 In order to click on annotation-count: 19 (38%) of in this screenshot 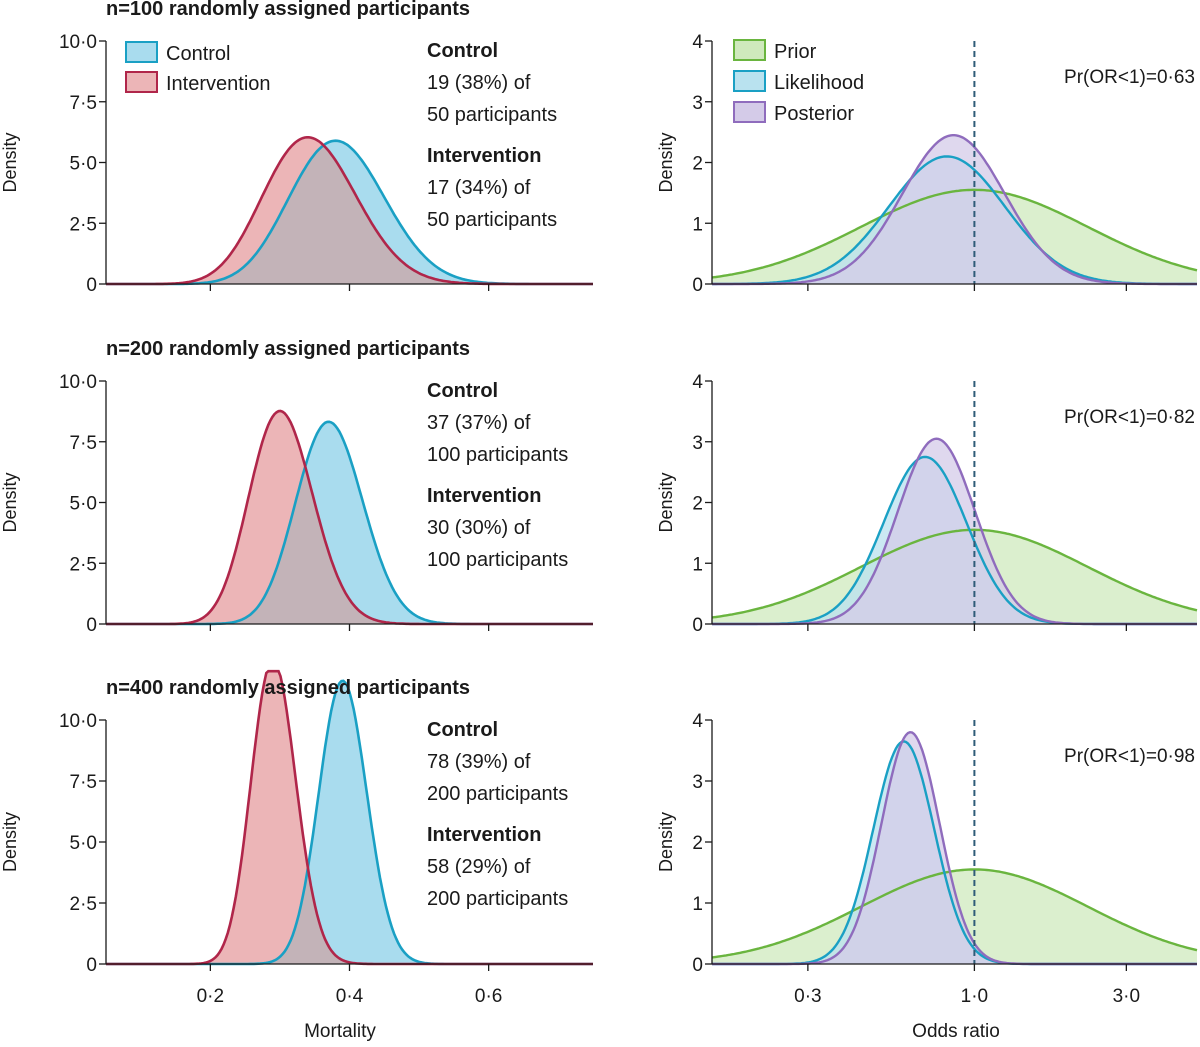, I will do `click(479, 83)`.